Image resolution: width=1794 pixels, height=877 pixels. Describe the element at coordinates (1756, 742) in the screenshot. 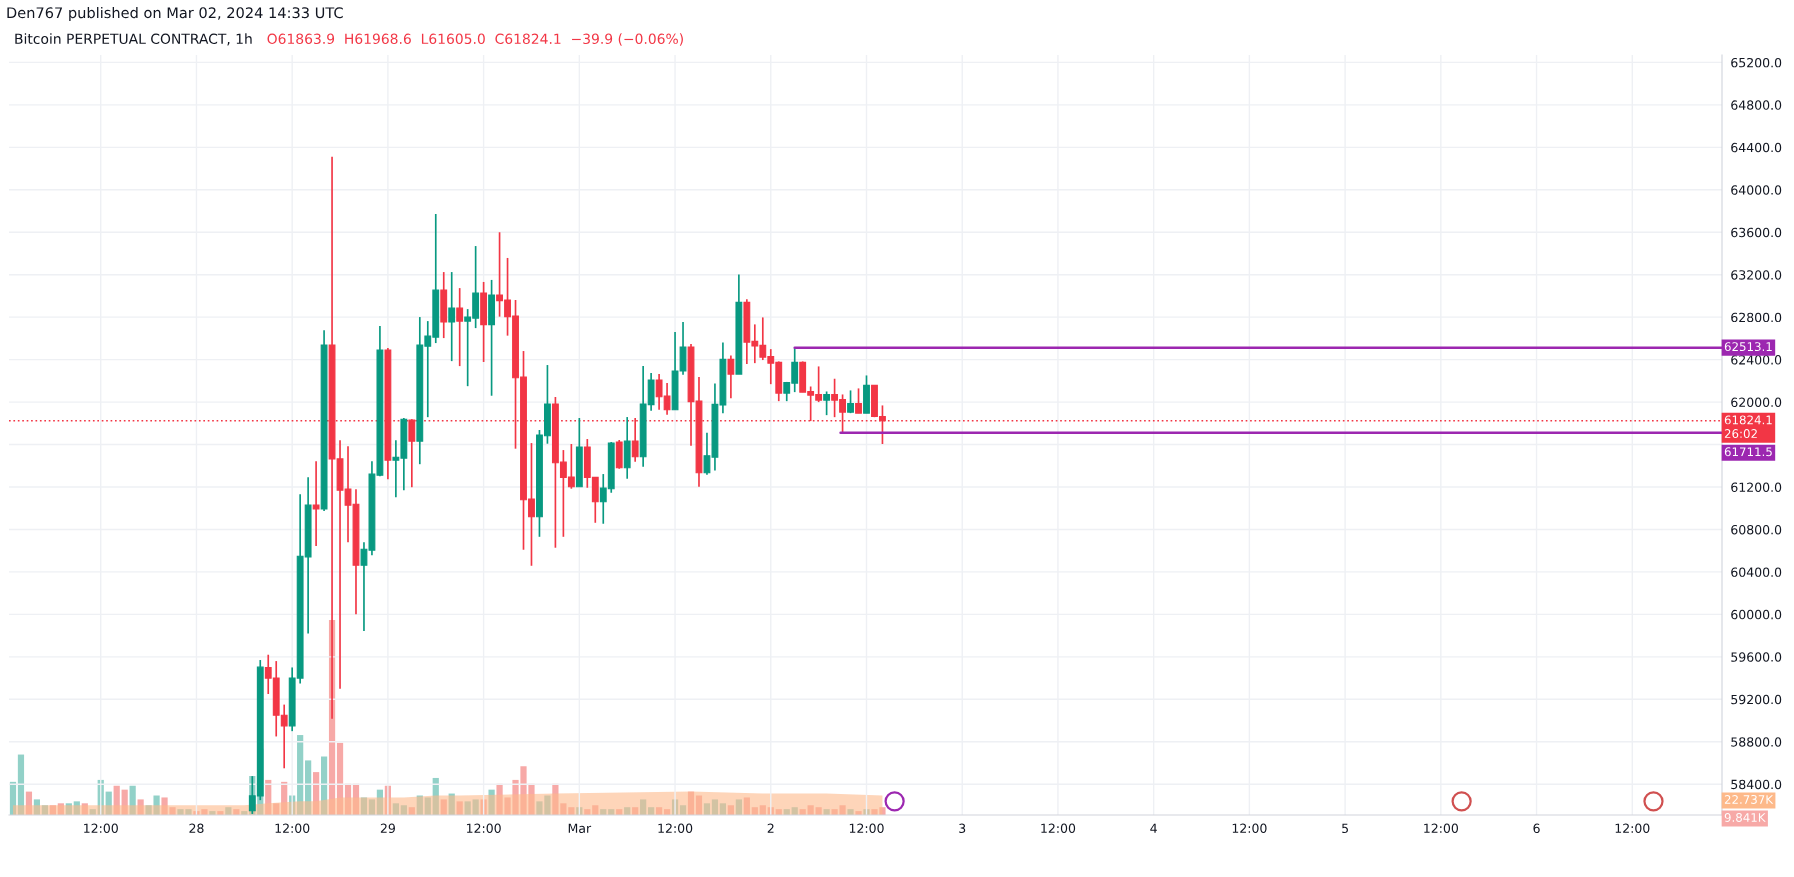

I see `y-tick-label: 58800.0` at that location.